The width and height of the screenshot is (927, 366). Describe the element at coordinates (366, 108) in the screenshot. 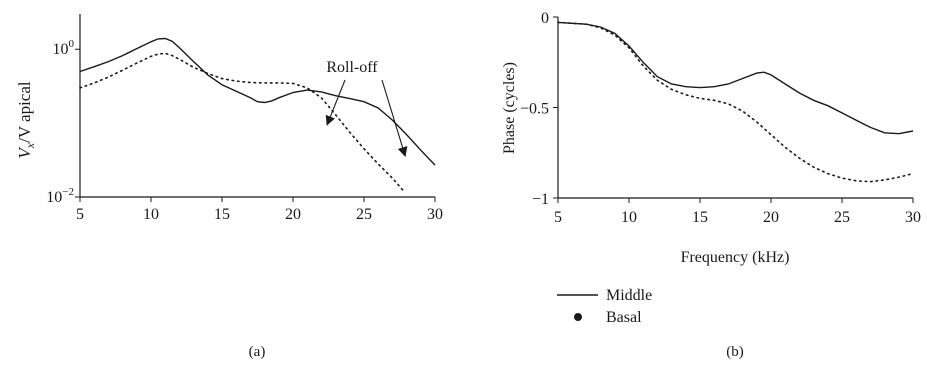

I see `roll-off-annotation: Roll-off` at that location.